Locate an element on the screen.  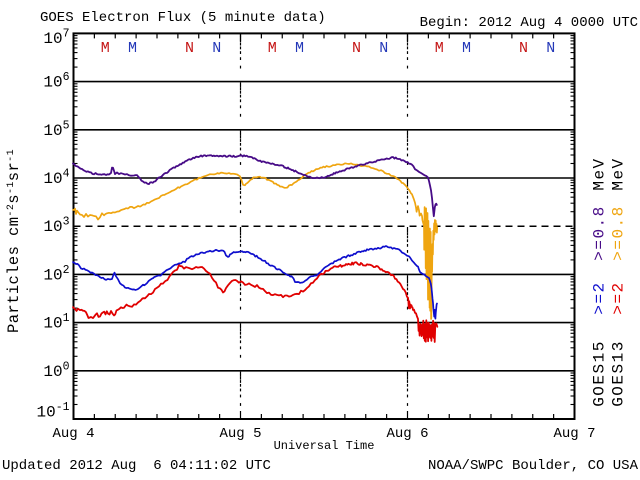
svg-text: Aug 4 is located at coordinates (73, 434).